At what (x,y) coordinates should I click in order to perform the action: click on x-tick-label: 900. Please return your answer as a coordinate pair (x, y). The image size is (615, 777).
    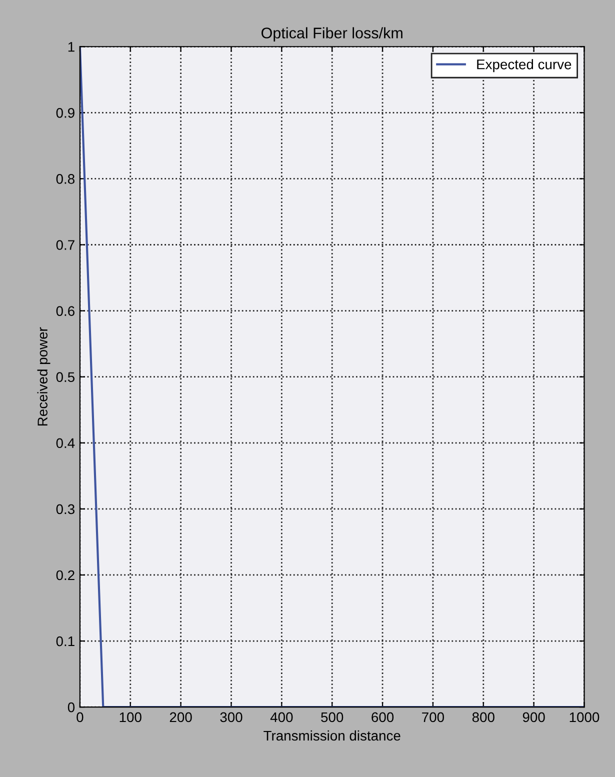
    Looking at the image, I should click on (533, 717).